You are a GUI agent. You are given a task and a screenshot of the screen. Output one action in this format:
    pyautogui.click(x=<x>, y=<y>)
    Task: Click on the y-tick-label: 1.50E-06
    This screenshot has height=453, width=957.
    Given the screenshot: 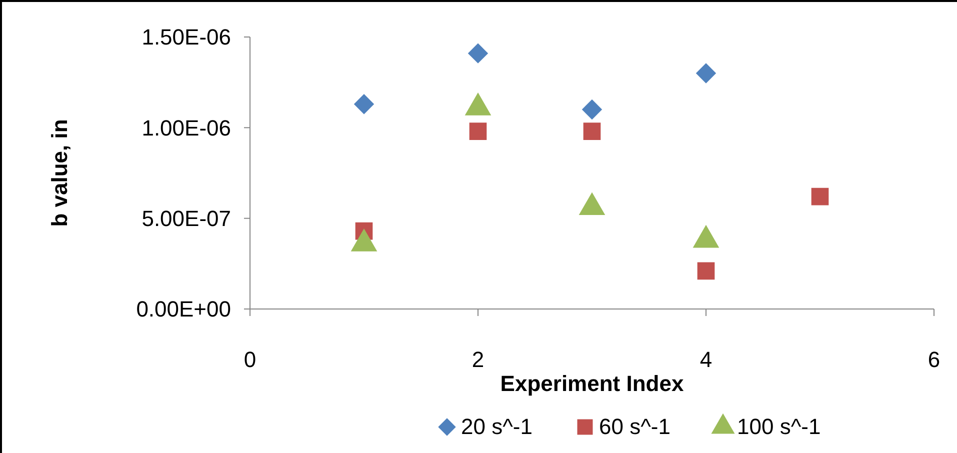 What is the action you would take?
    pyautogui.click(x=186, y=37)
    